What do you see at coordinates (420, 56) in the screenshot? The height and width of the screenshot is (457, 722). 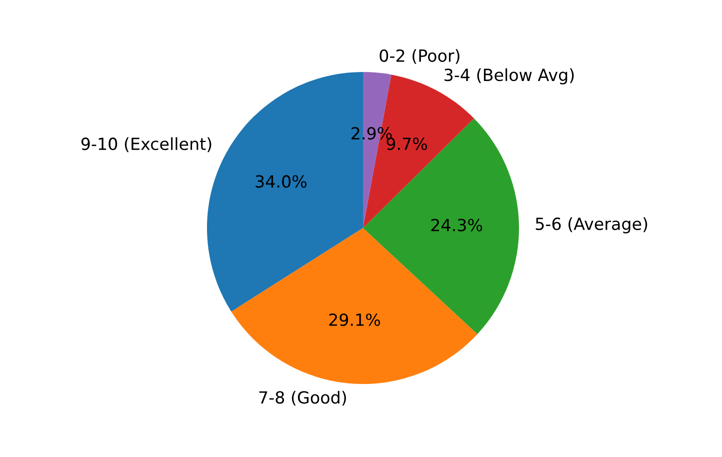 I see `slice-label: 0-2 (Poor)` at bounding box center [420, 56].